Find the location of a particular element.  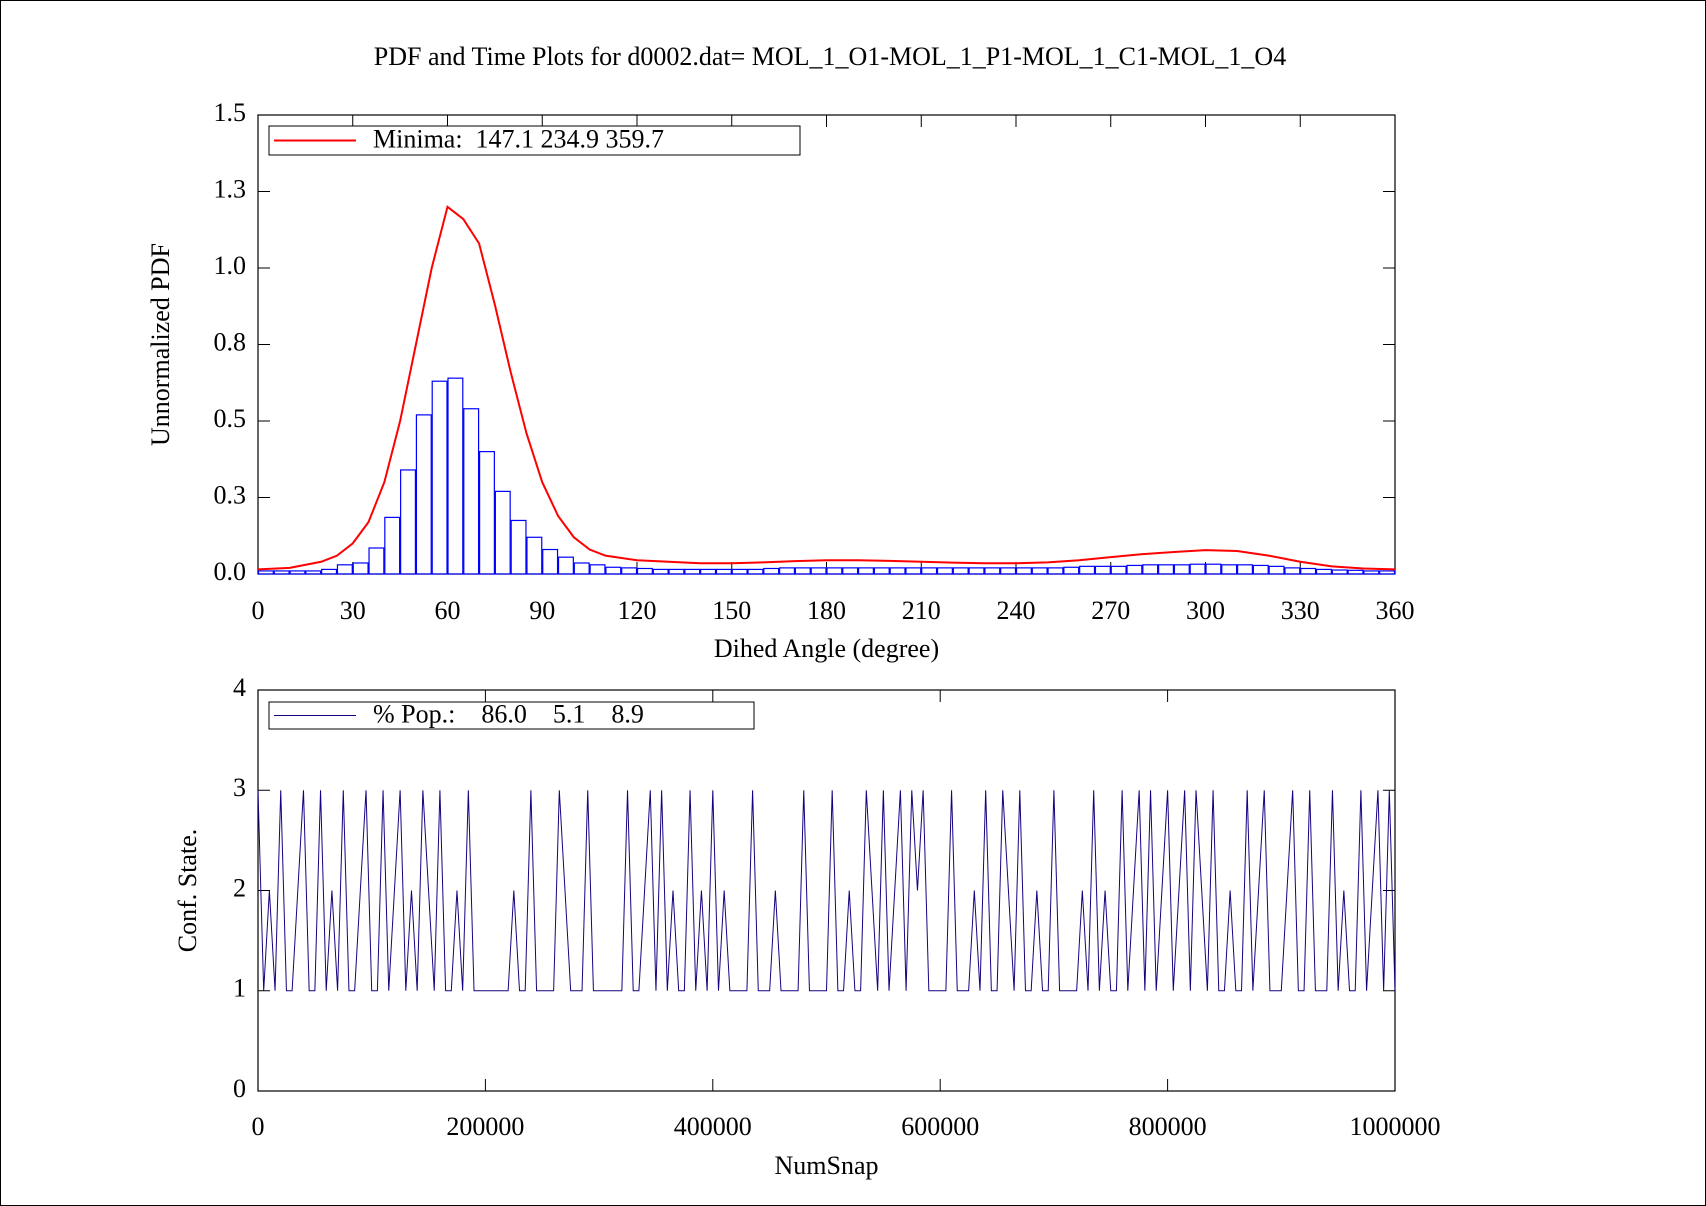

x-tick-label: 360 is located at coordinates (1395, 610).